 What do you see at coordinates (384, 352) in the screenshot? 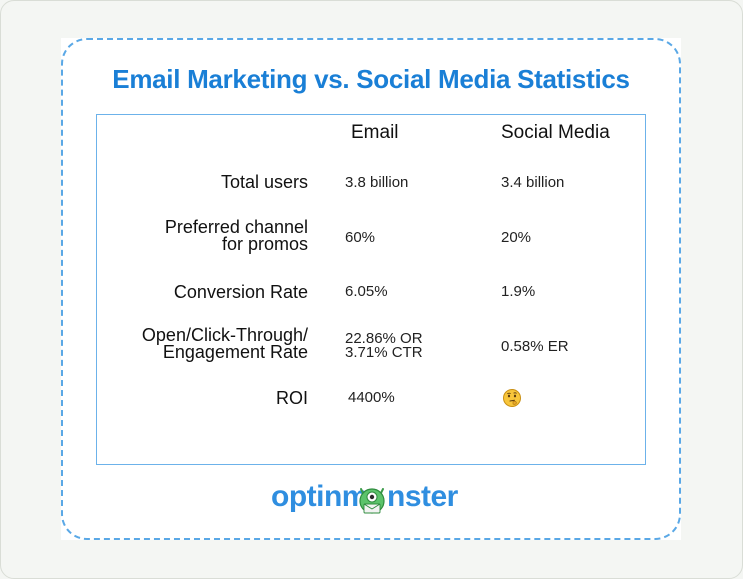
I see `value-line: 3.71% CTR` at bounding box center [384, 352].